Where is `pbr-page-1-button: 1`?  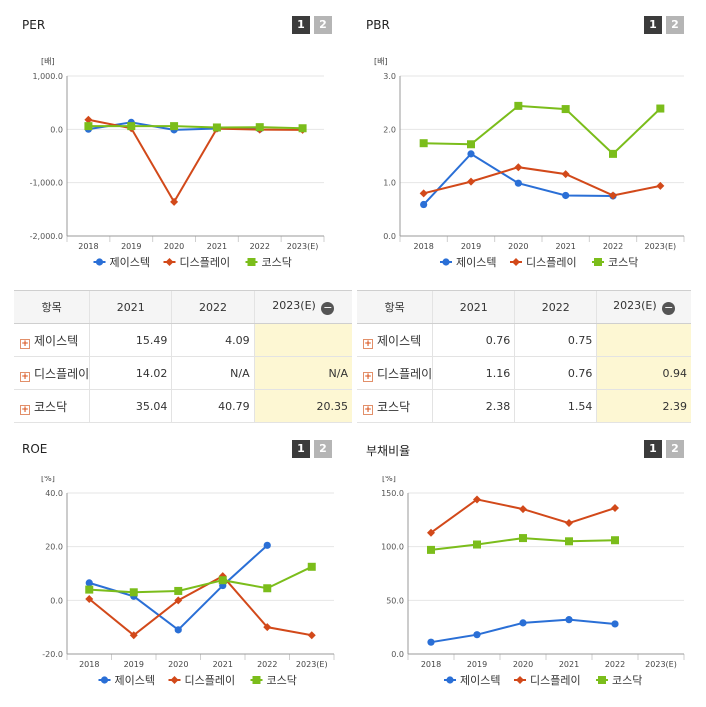
pbr-page-1-button: 1 is located at coordinates (653, 25).